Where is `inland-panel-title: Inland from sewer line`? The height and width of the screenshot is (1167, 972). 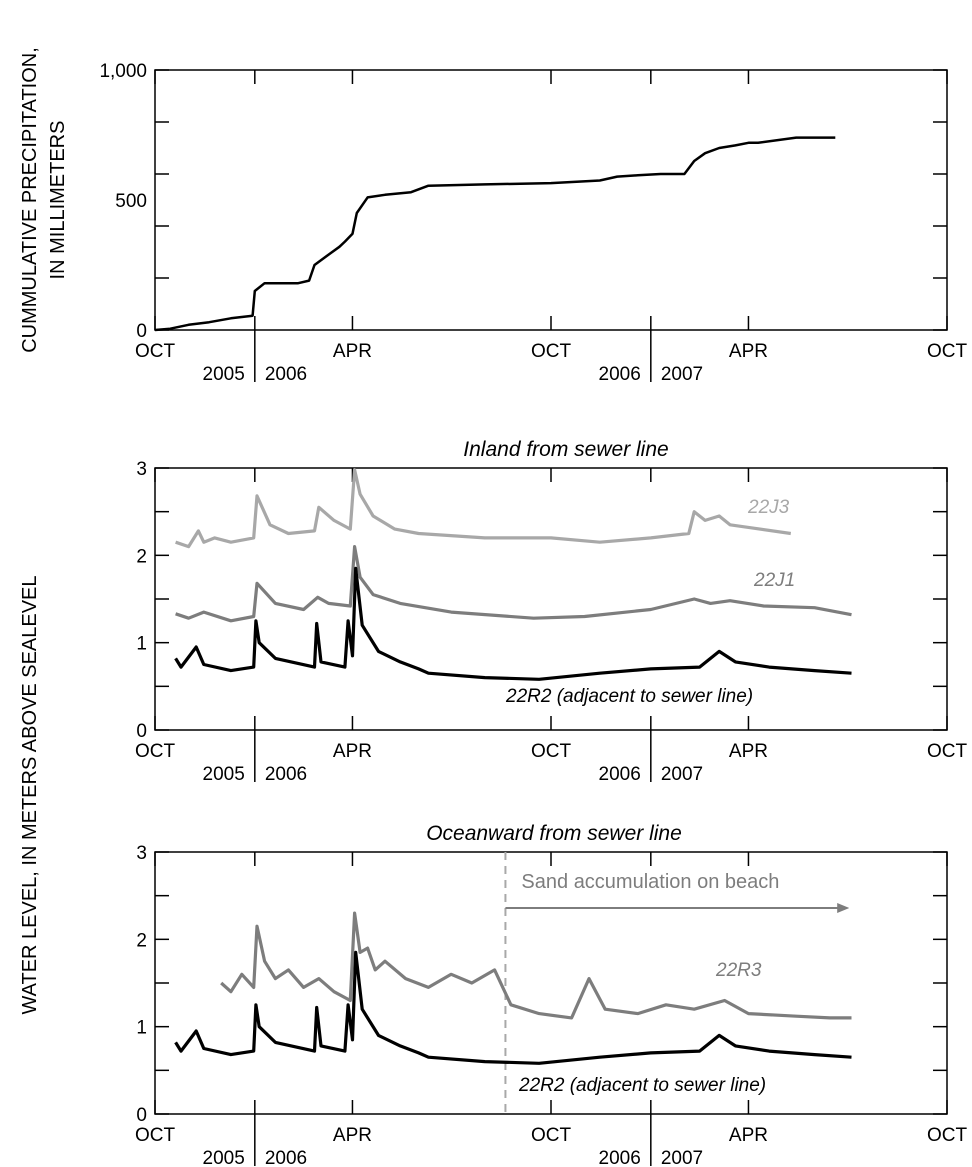
inland-panel-title: Inland from sewer line is located at coordinates (565, 449).